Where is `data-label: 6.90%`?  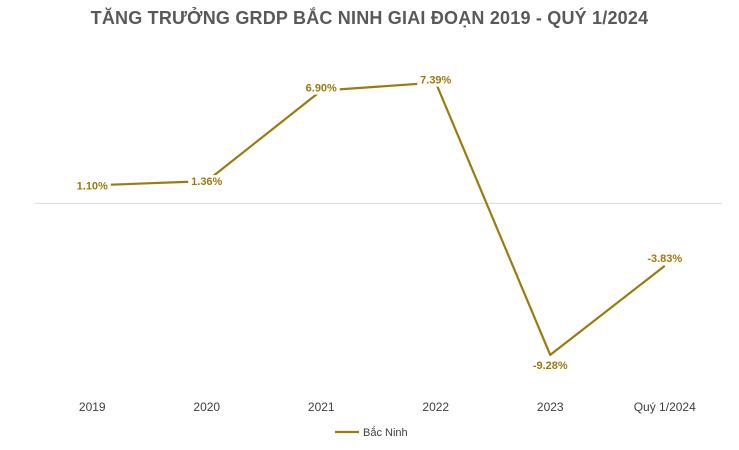
data-label: 6.90% is located at coordinates (321, 89).